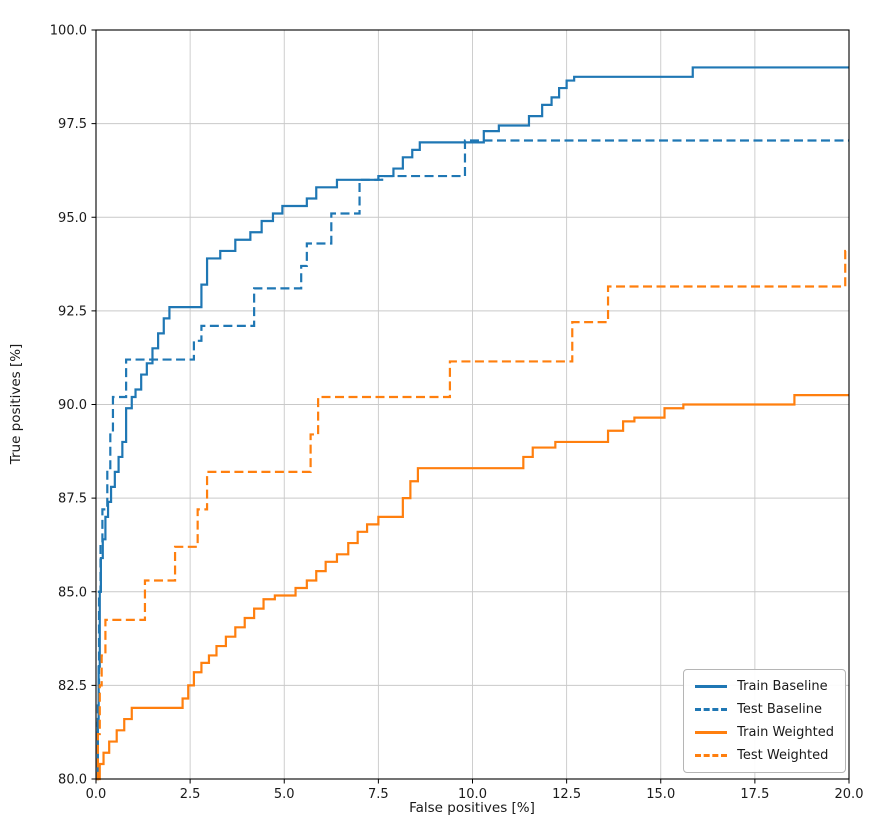 The image size is (874, 833). I want to click on x-tick-label: 20.0, so click(849, 794).